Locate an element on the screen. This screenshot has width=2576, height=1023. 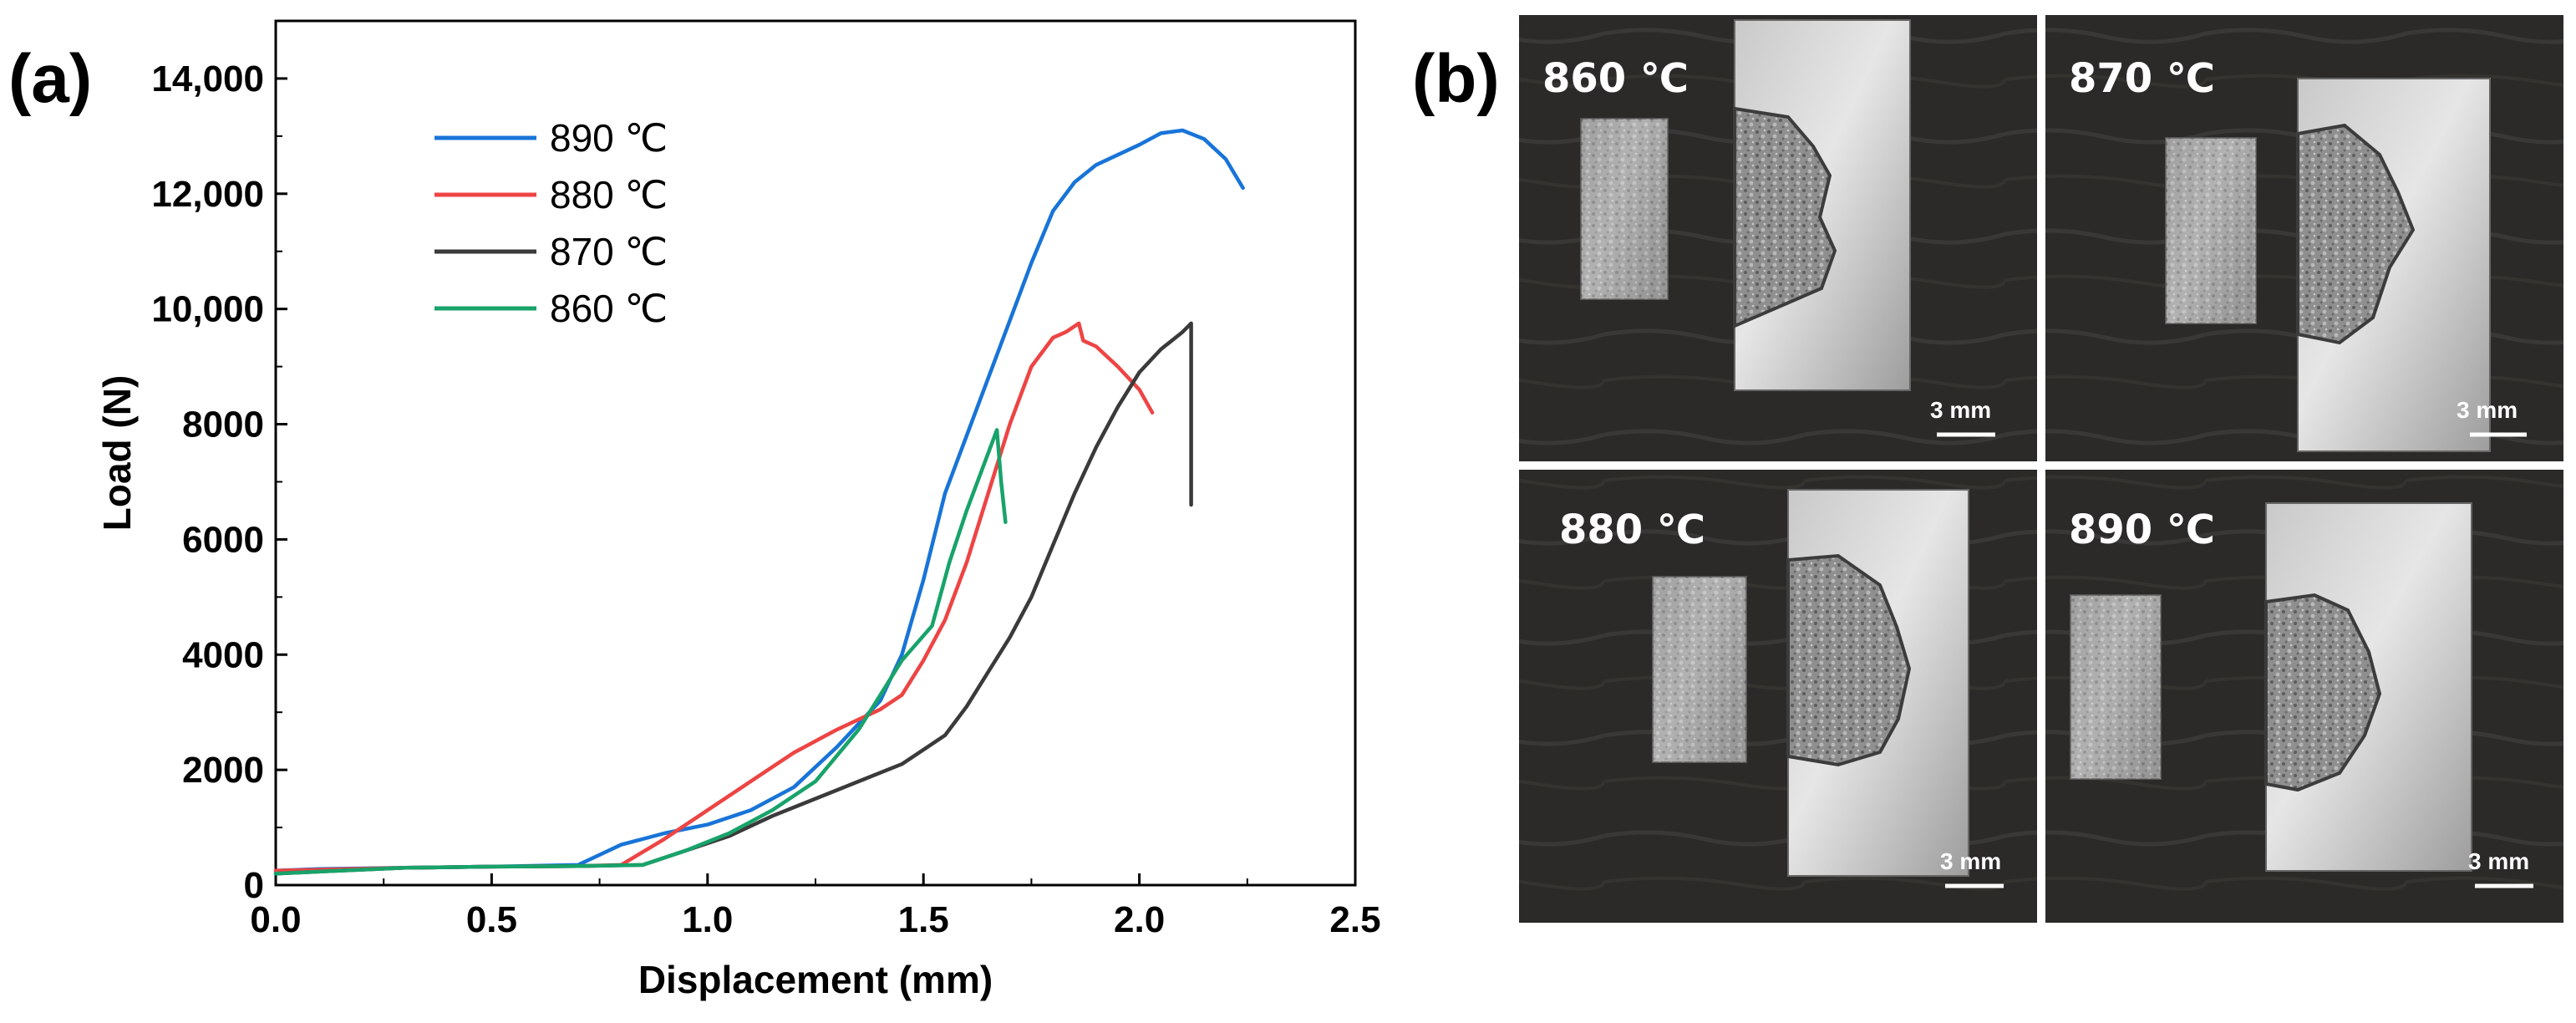
photo-title-880: 880 ℃ is located at coordinates (1632, 530).